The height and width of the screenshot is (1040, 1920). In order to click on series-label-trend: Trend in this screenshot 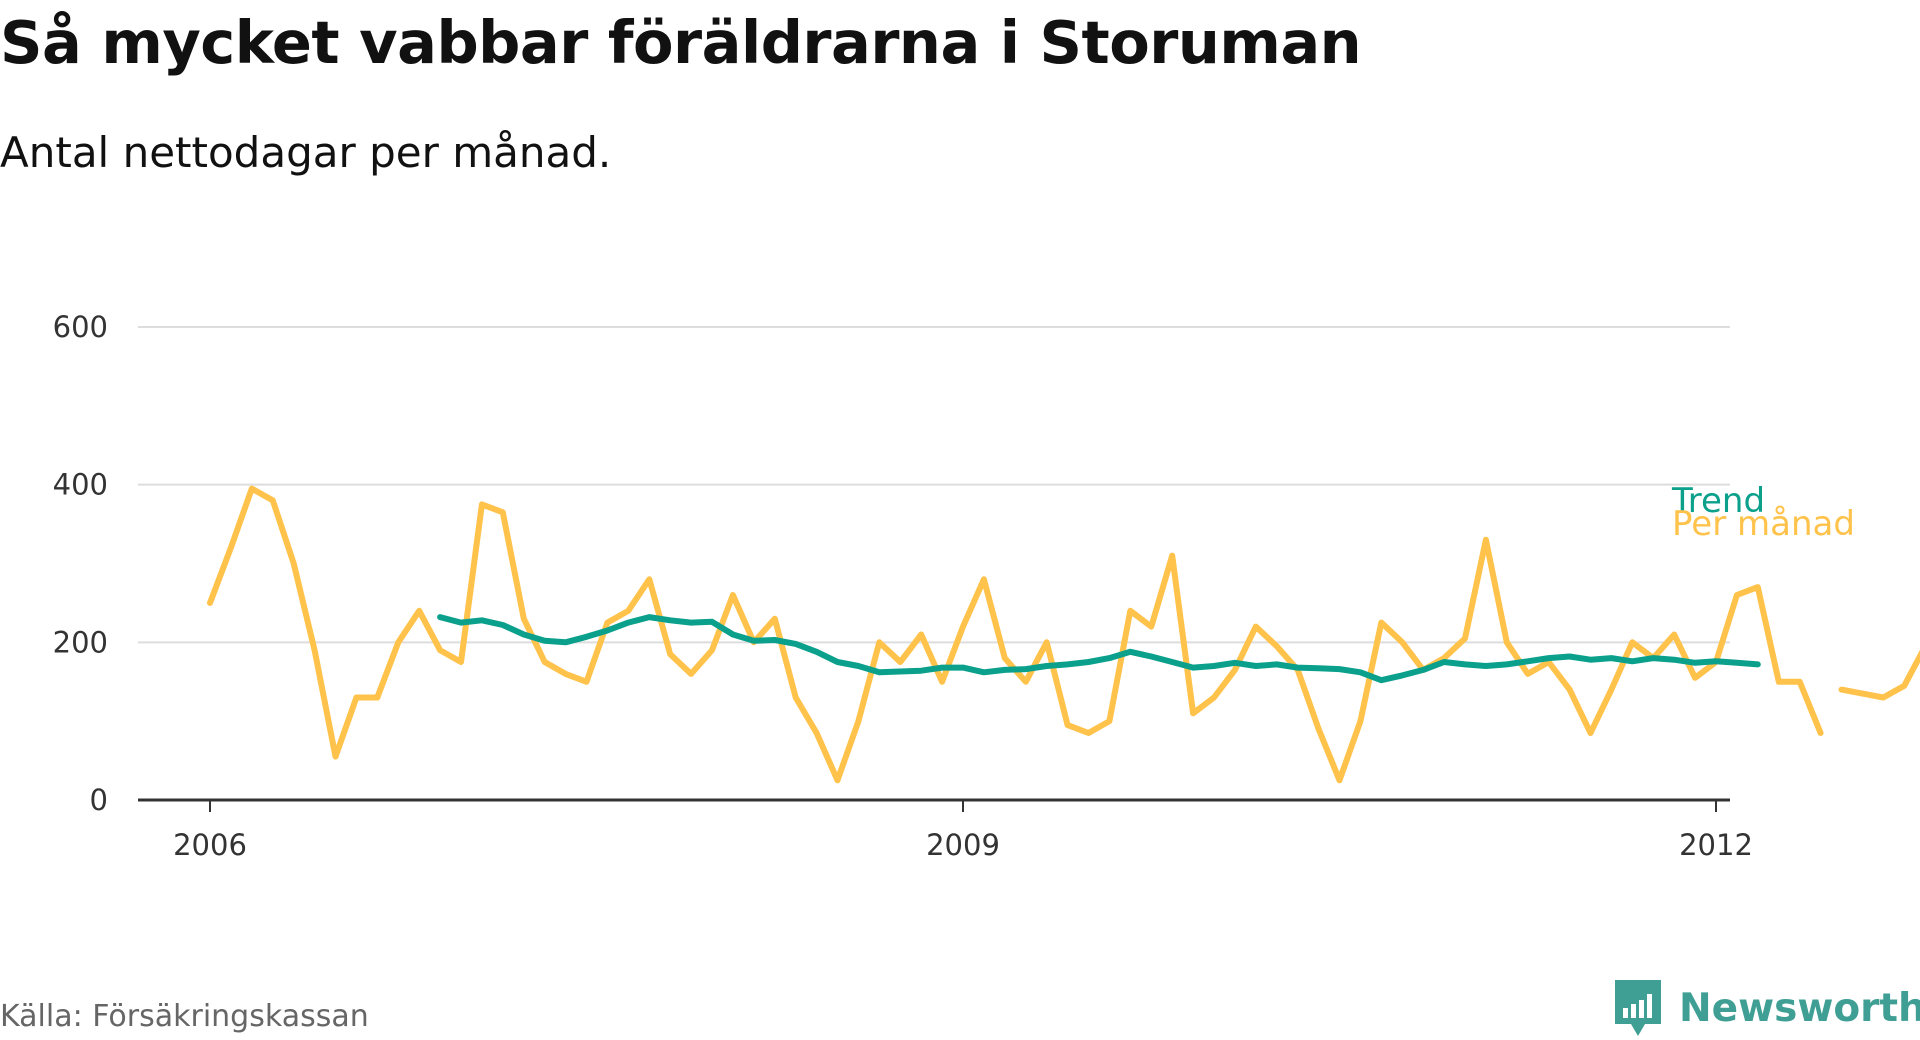, I will do `click(1718, 501)`.